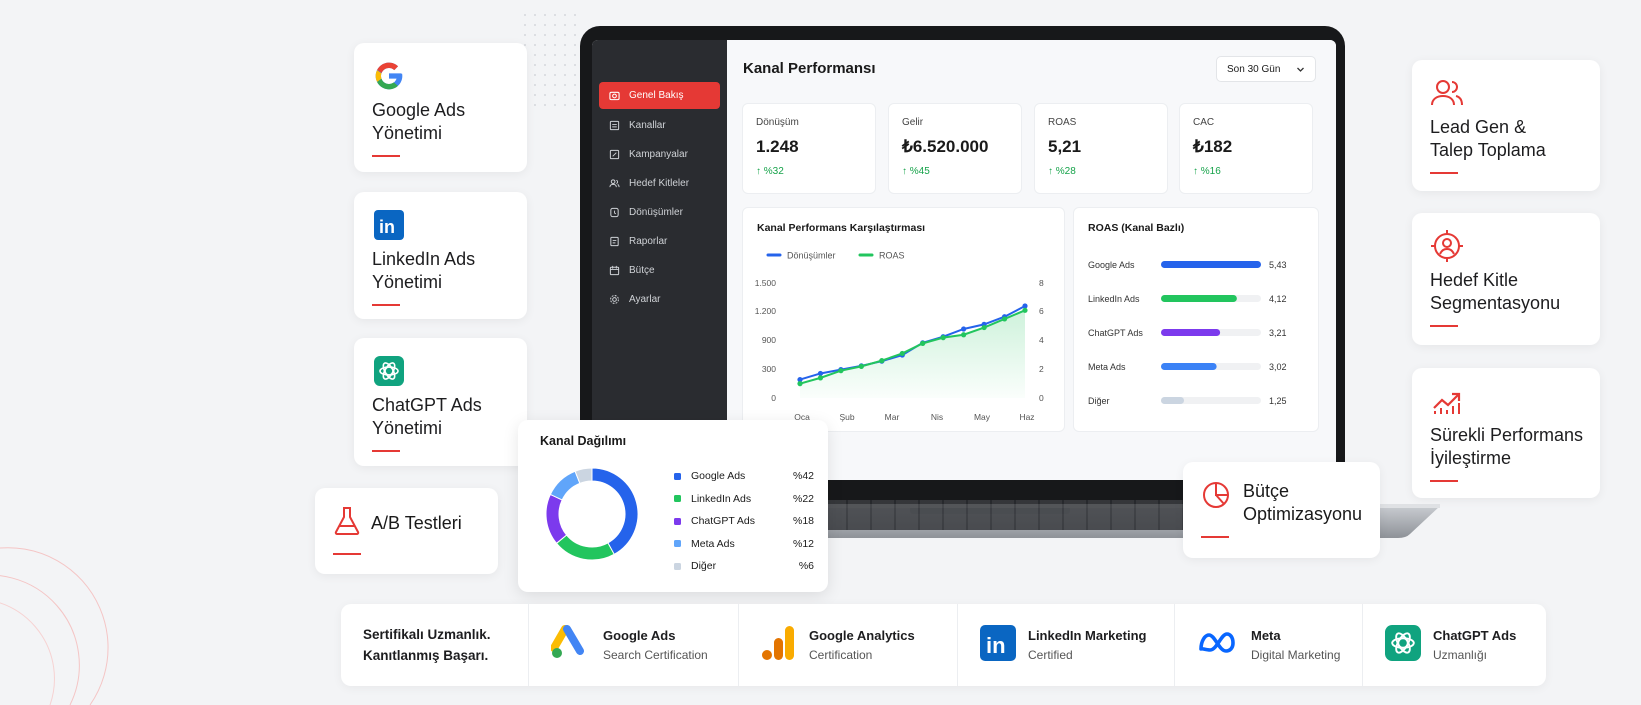 The image size is (1641, 705). I want to click on y-tick-left: 1.200, so click(766, 311).